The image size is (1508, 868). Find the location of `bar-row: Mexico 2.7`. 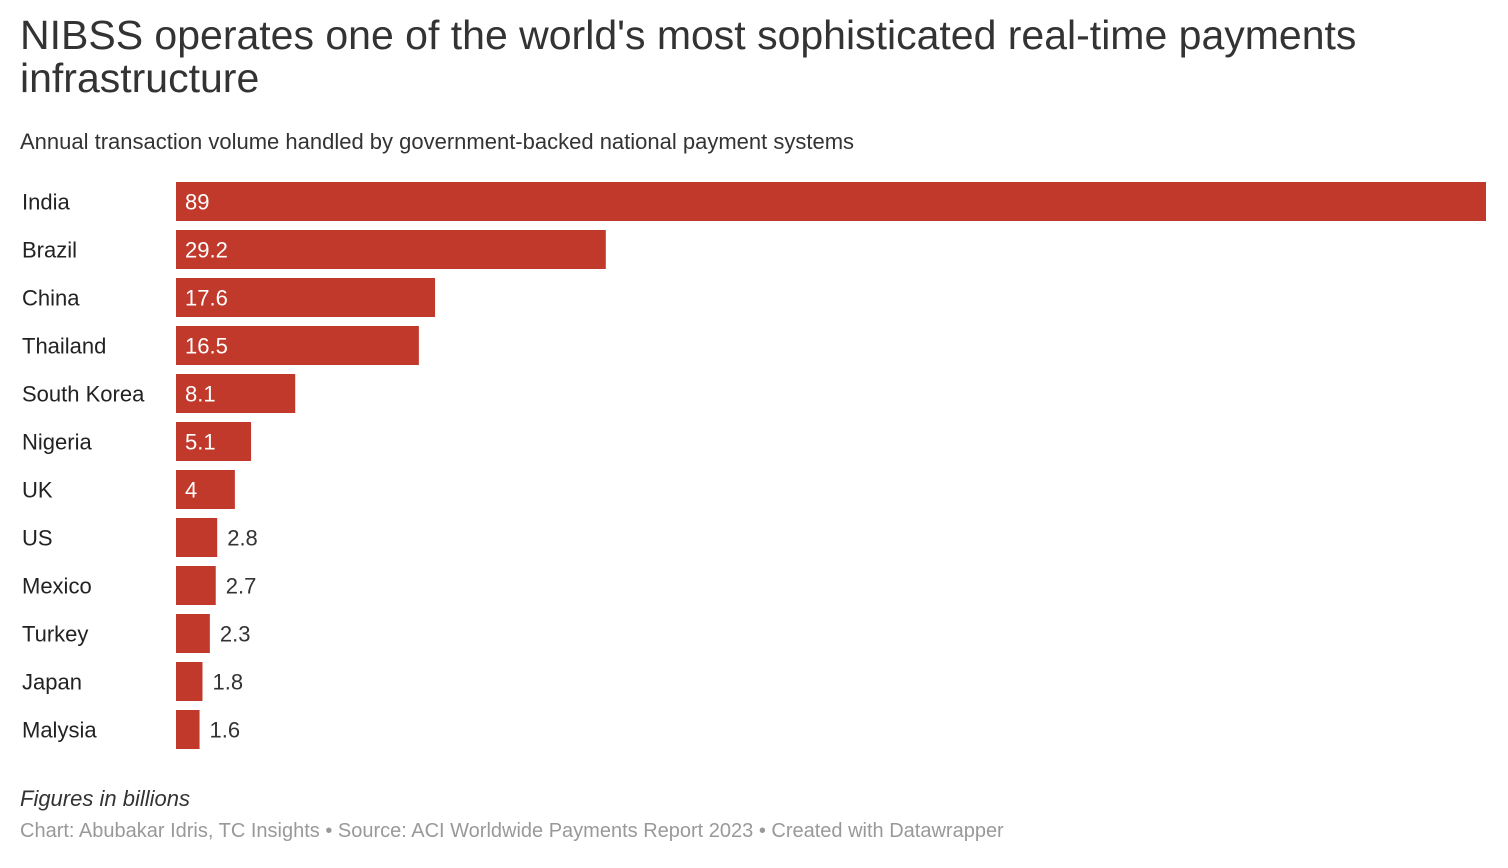

bar-row: Mexico 2.7 is located at coordinates (139, 585).